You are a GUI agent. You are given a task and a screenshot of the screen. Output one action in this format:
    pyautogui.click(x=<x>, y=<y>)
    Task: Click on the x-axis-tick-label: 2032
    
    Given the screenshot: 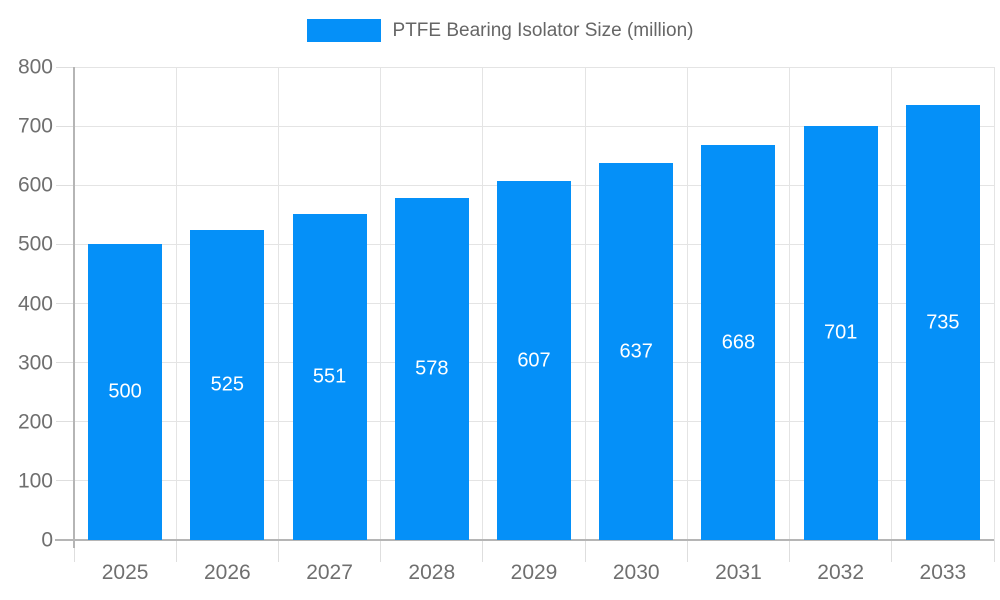 What is the action you would take?
    pyautogui.click(x=841, y=572)
    